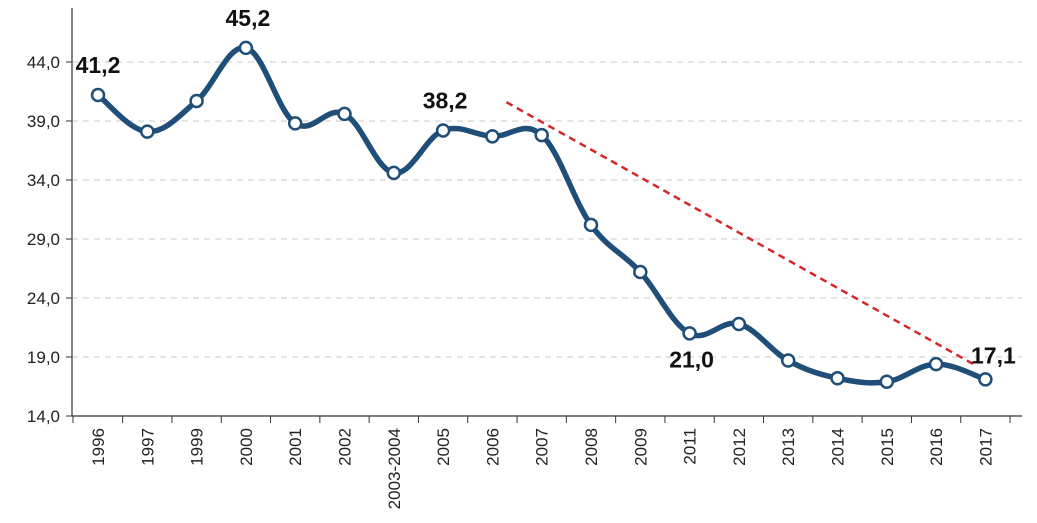 The width and height of the screenshot is (1037, 523). What do you see at coordinates (690, 446) in the screenshot?
I see `x-tick-label: 2011` at bounding box center [690, 446].